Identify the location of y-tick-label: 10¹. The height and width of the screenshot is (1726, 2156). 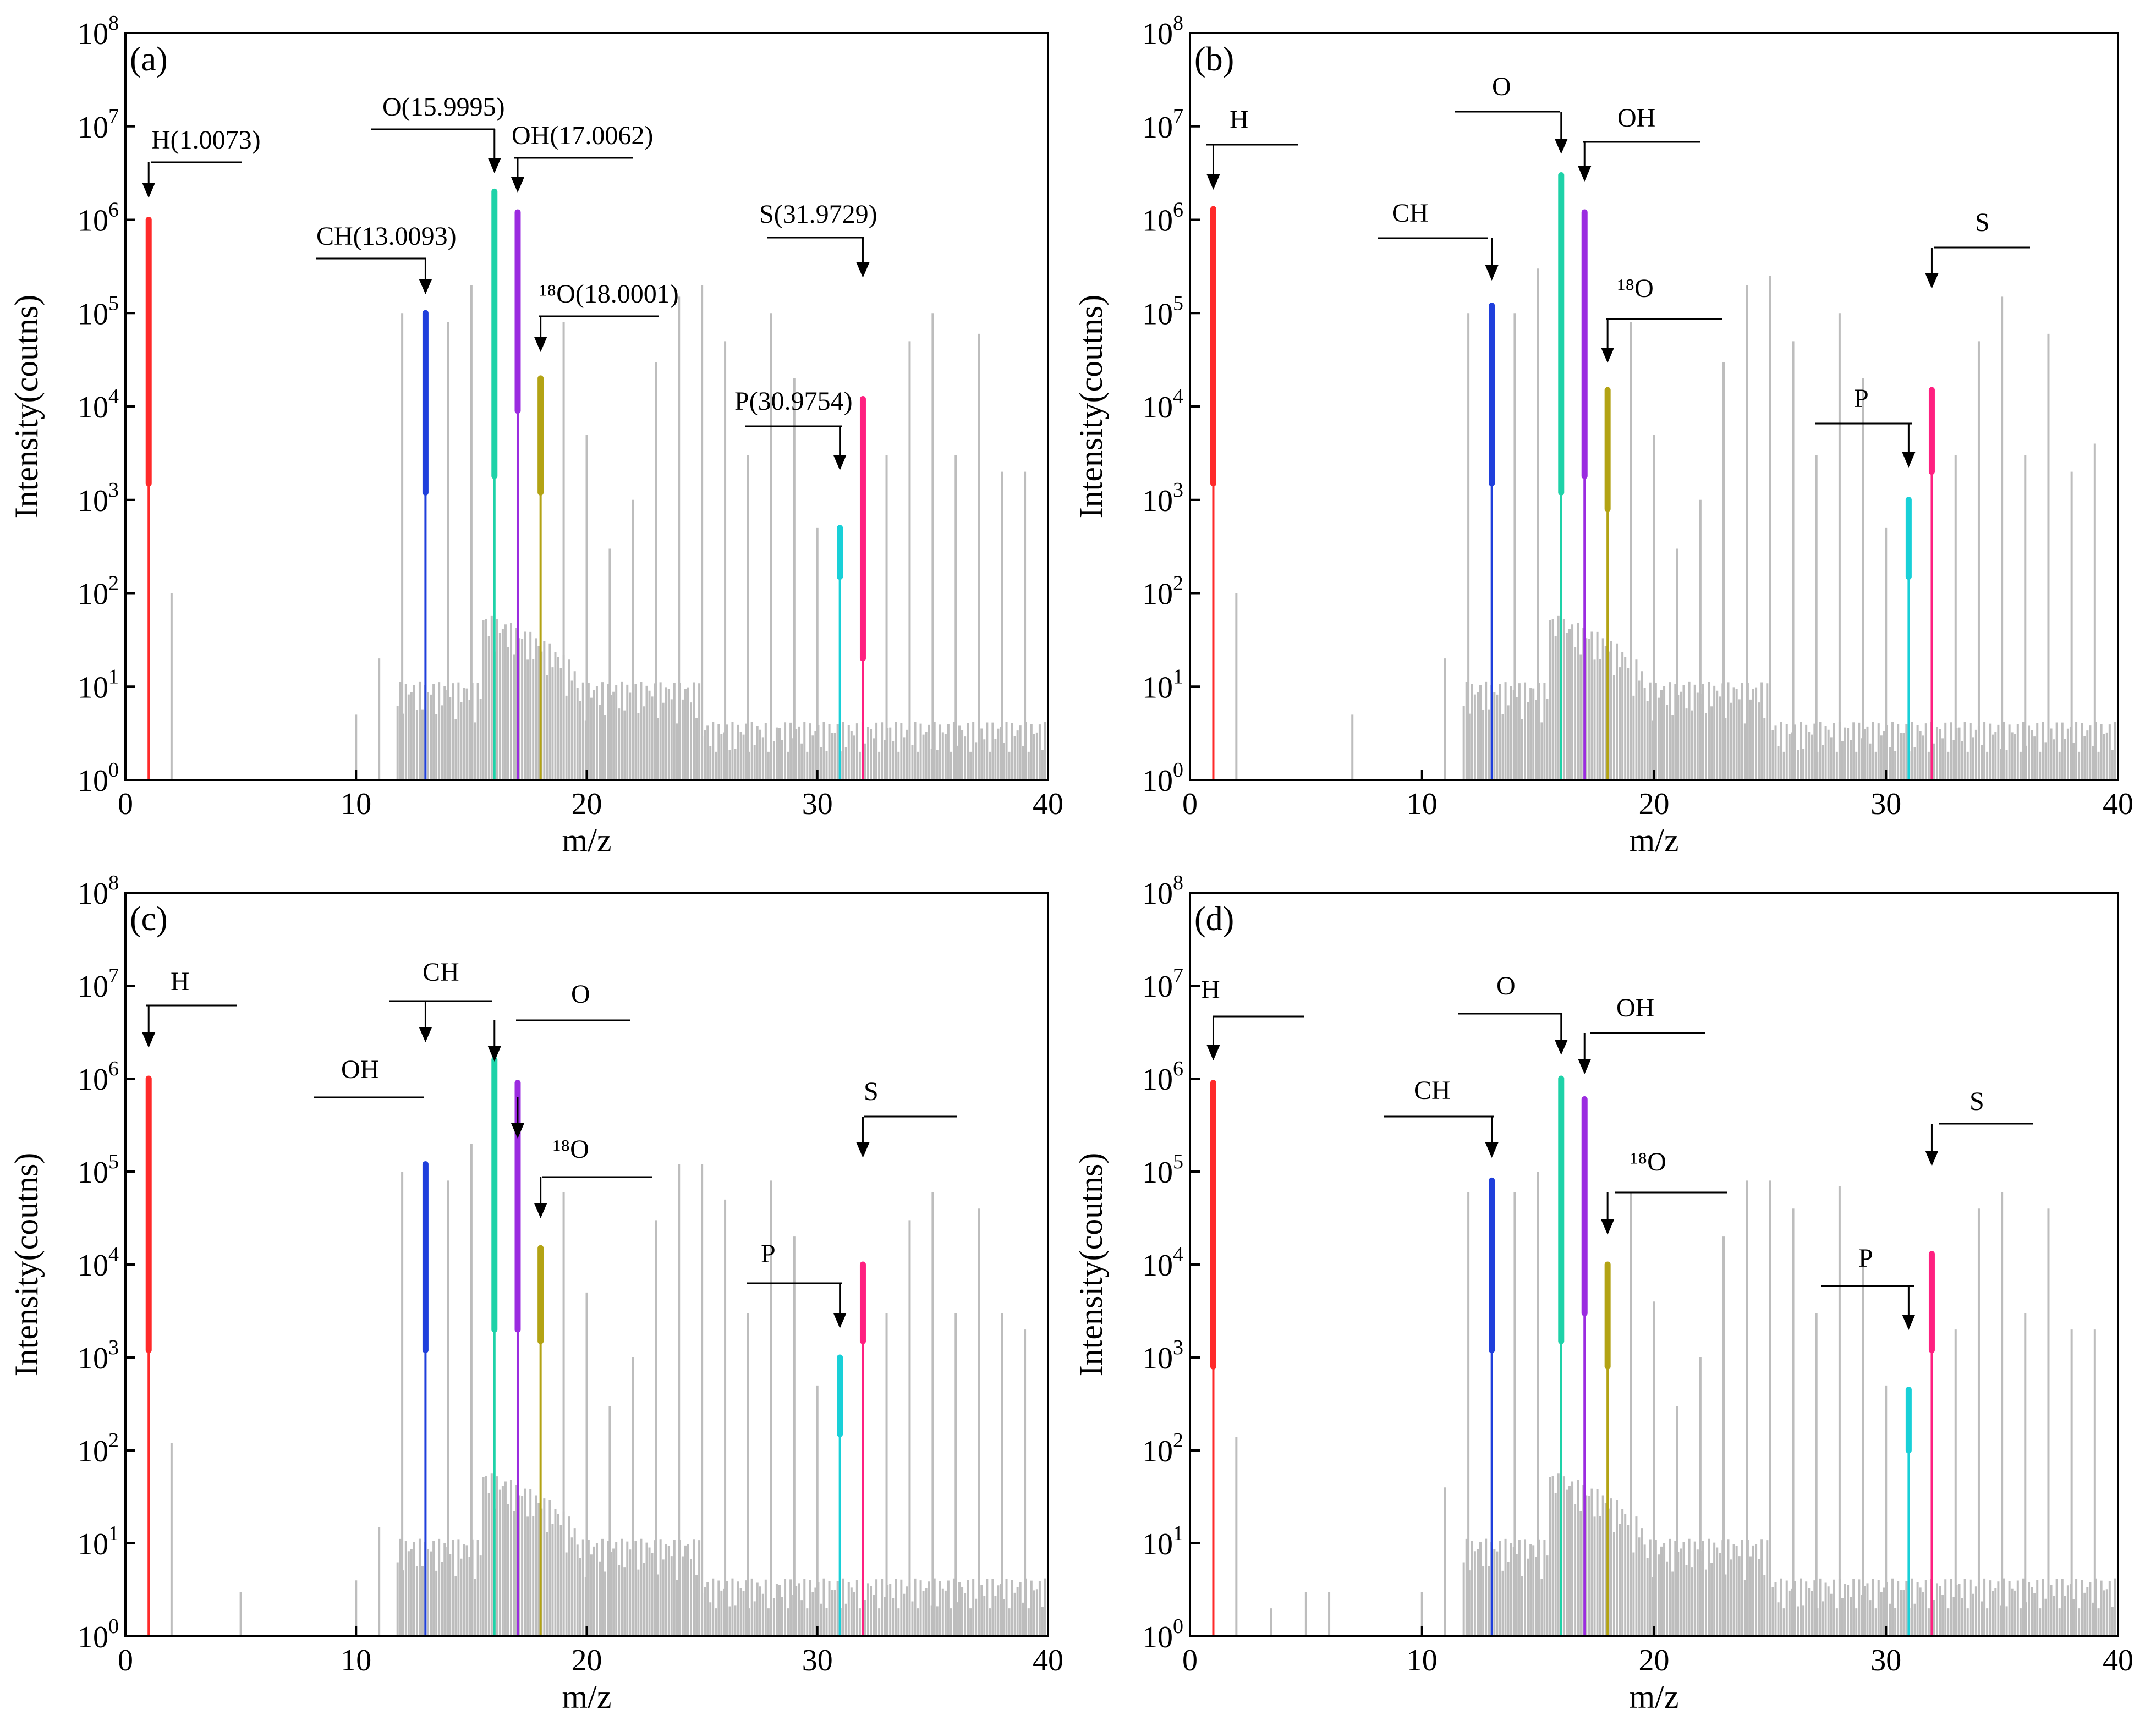
(1162, 1542).